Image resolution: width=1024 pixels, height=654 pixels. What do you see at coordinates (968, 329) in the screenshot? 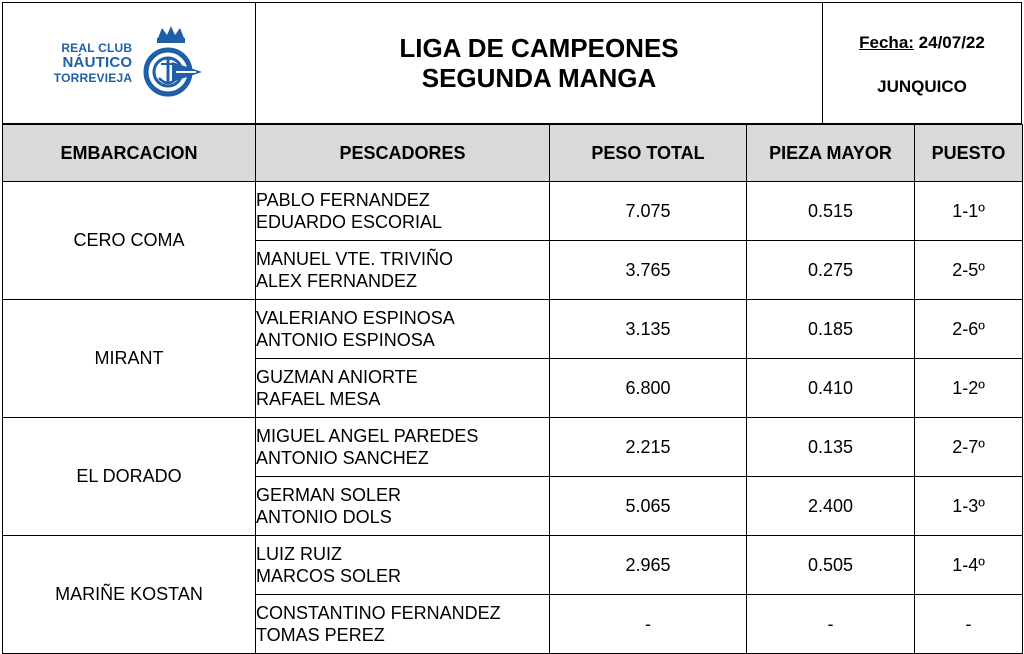
I see `position: 2-6º` at bounding box center [968, 329].